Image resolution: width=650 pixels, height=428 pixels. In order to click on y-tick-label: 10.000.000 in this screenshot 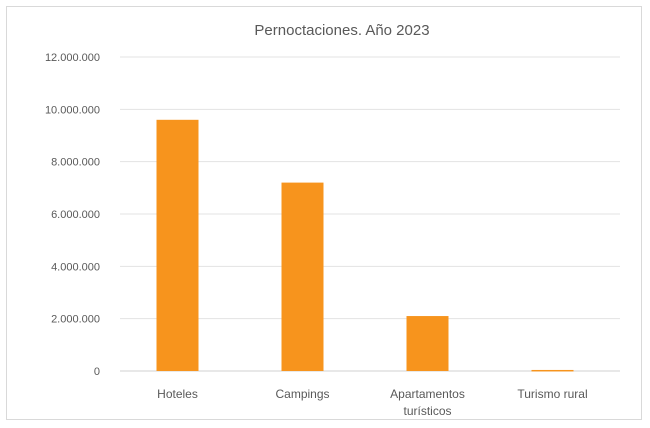, I will do `click(72, 110)`.